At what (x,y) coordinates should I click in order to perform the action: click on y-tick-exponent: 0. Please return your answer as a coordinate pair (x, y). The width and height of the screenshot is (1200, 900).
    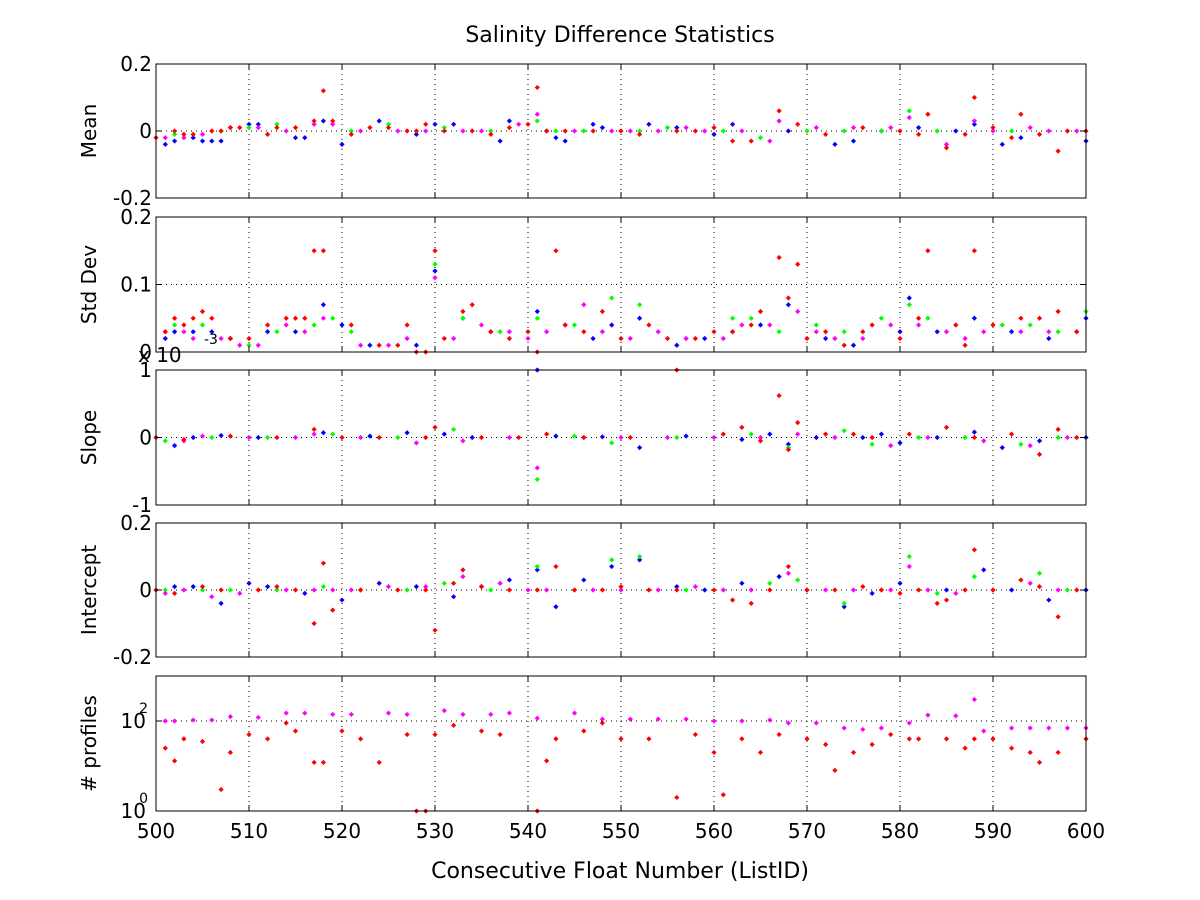
    Looking at the image, I should click on (143, 799).